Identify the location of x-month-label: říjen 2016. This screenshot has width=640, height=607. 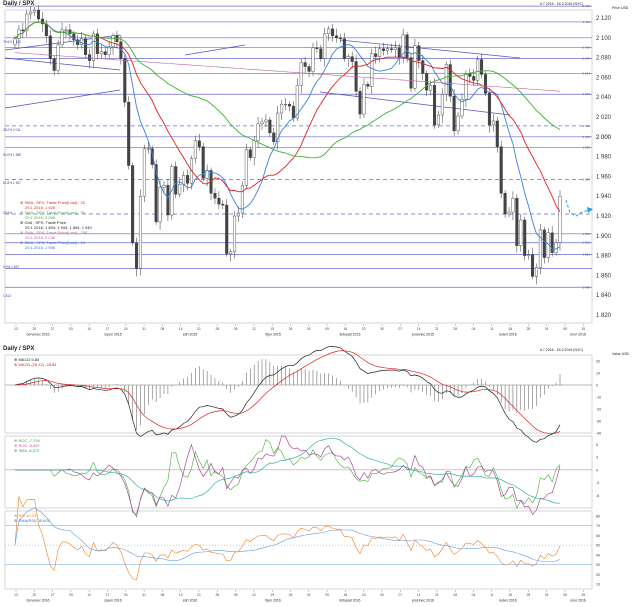
(273, 601).